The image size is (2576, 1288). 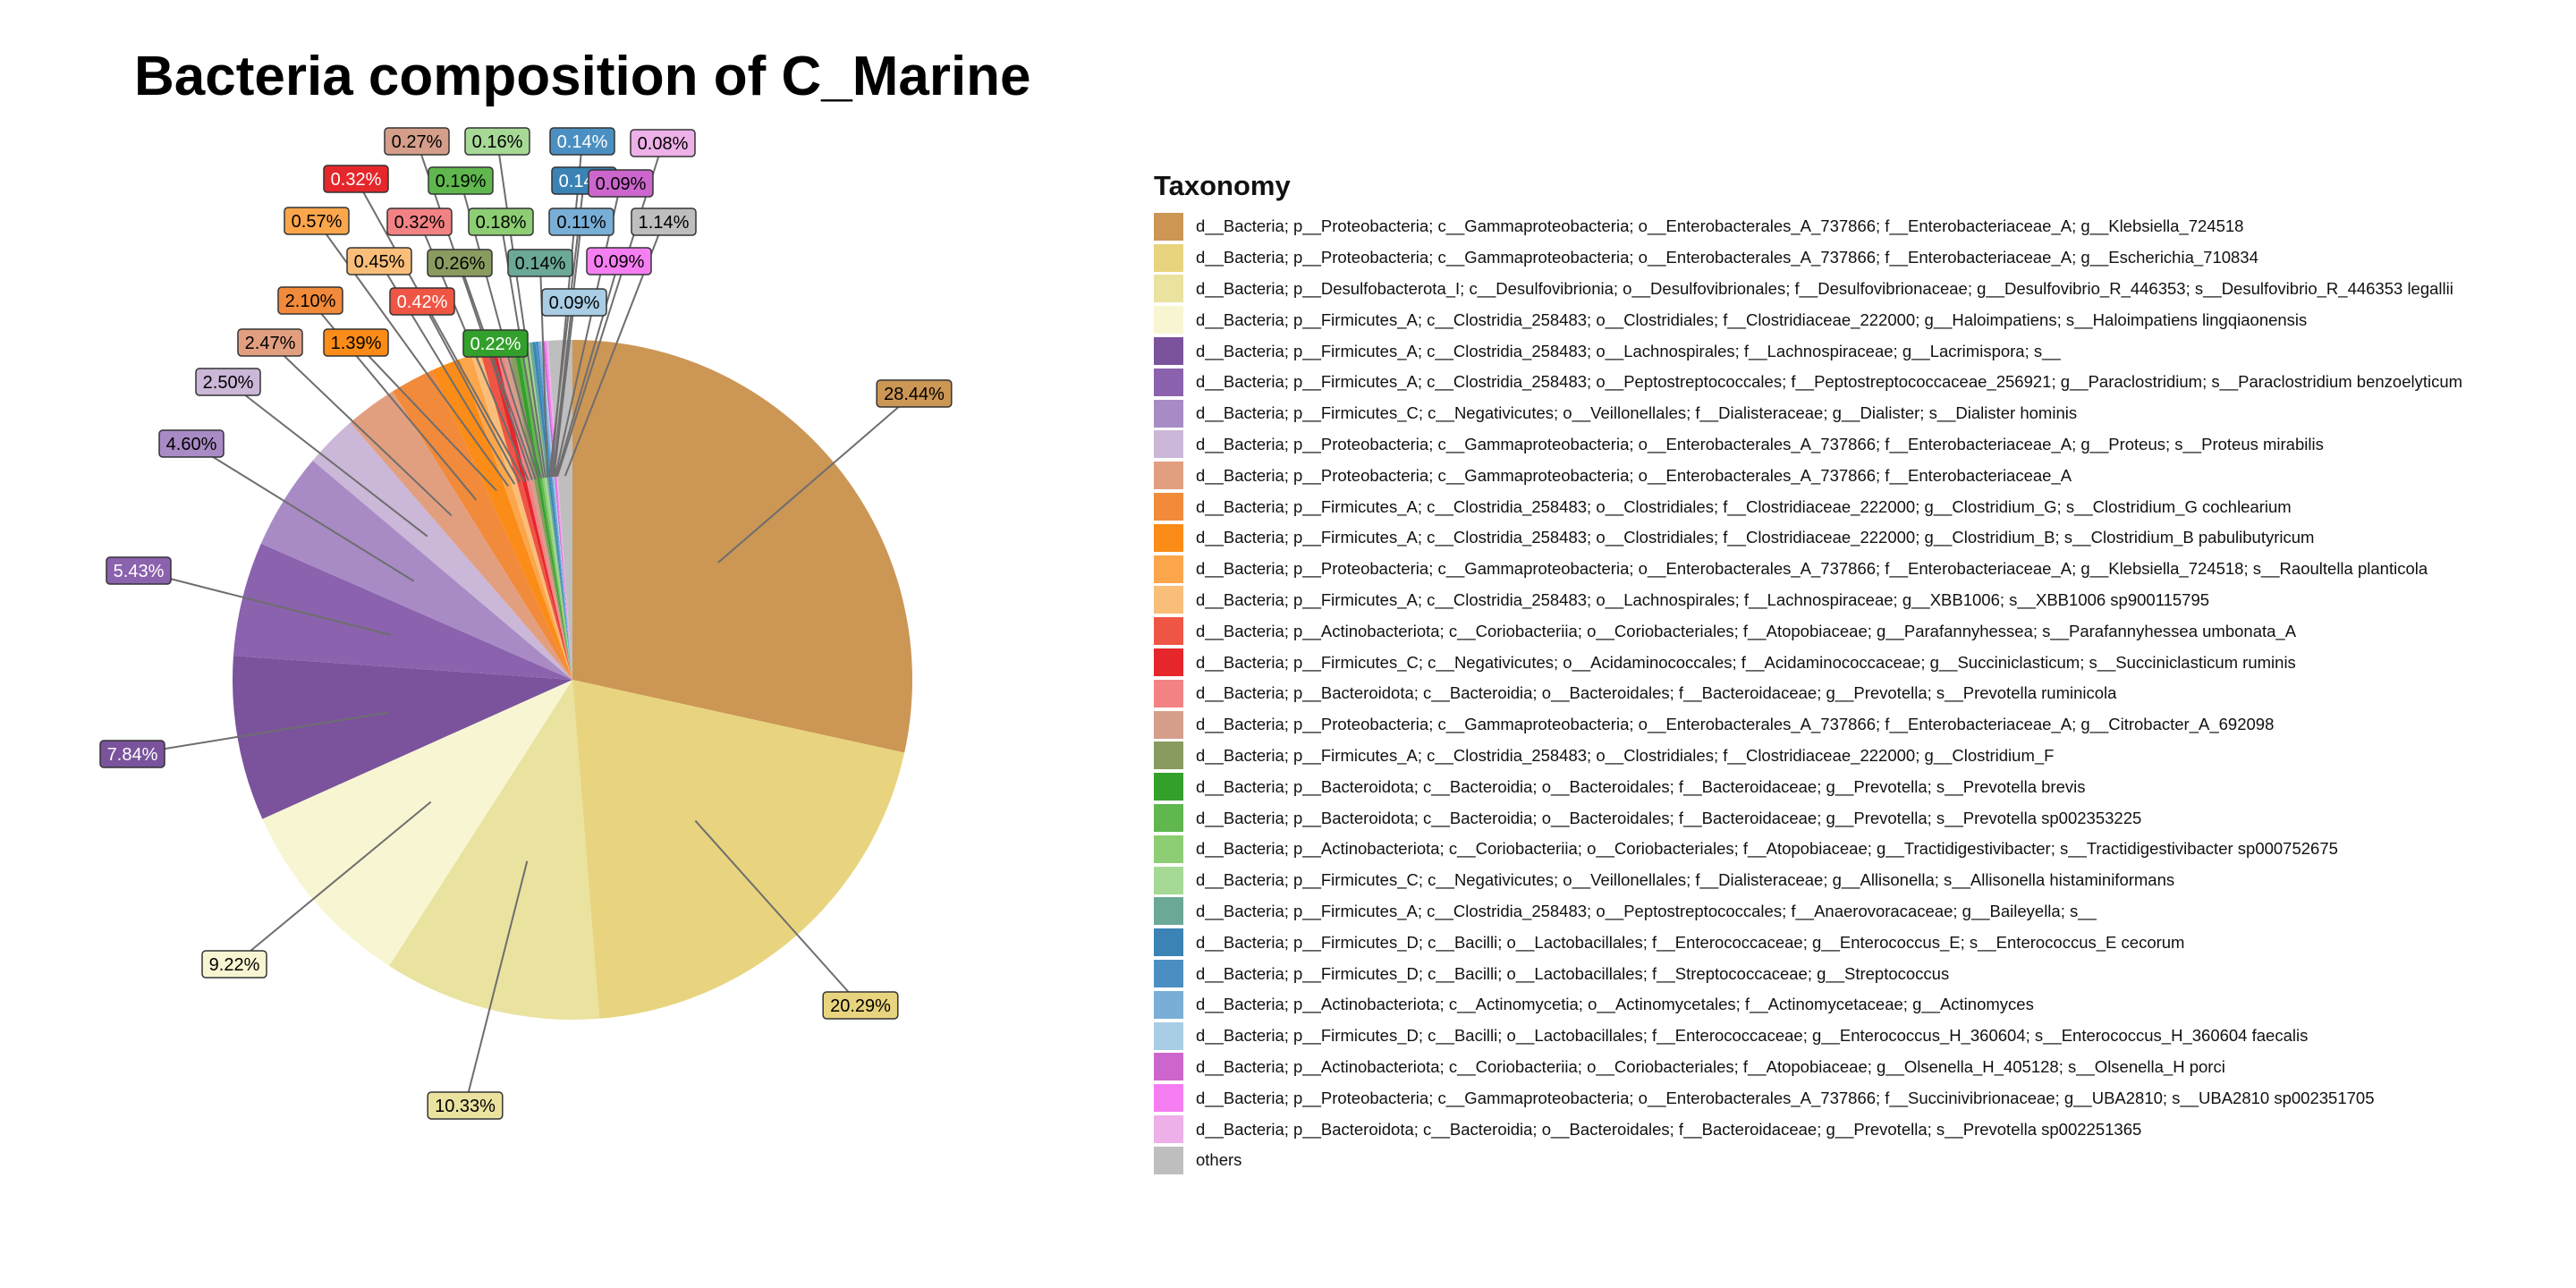 What do you see at coordinates (581, 222) in the screenshot?
I see `slice-data-label: 0.11%` at bounding box center [581, 222].